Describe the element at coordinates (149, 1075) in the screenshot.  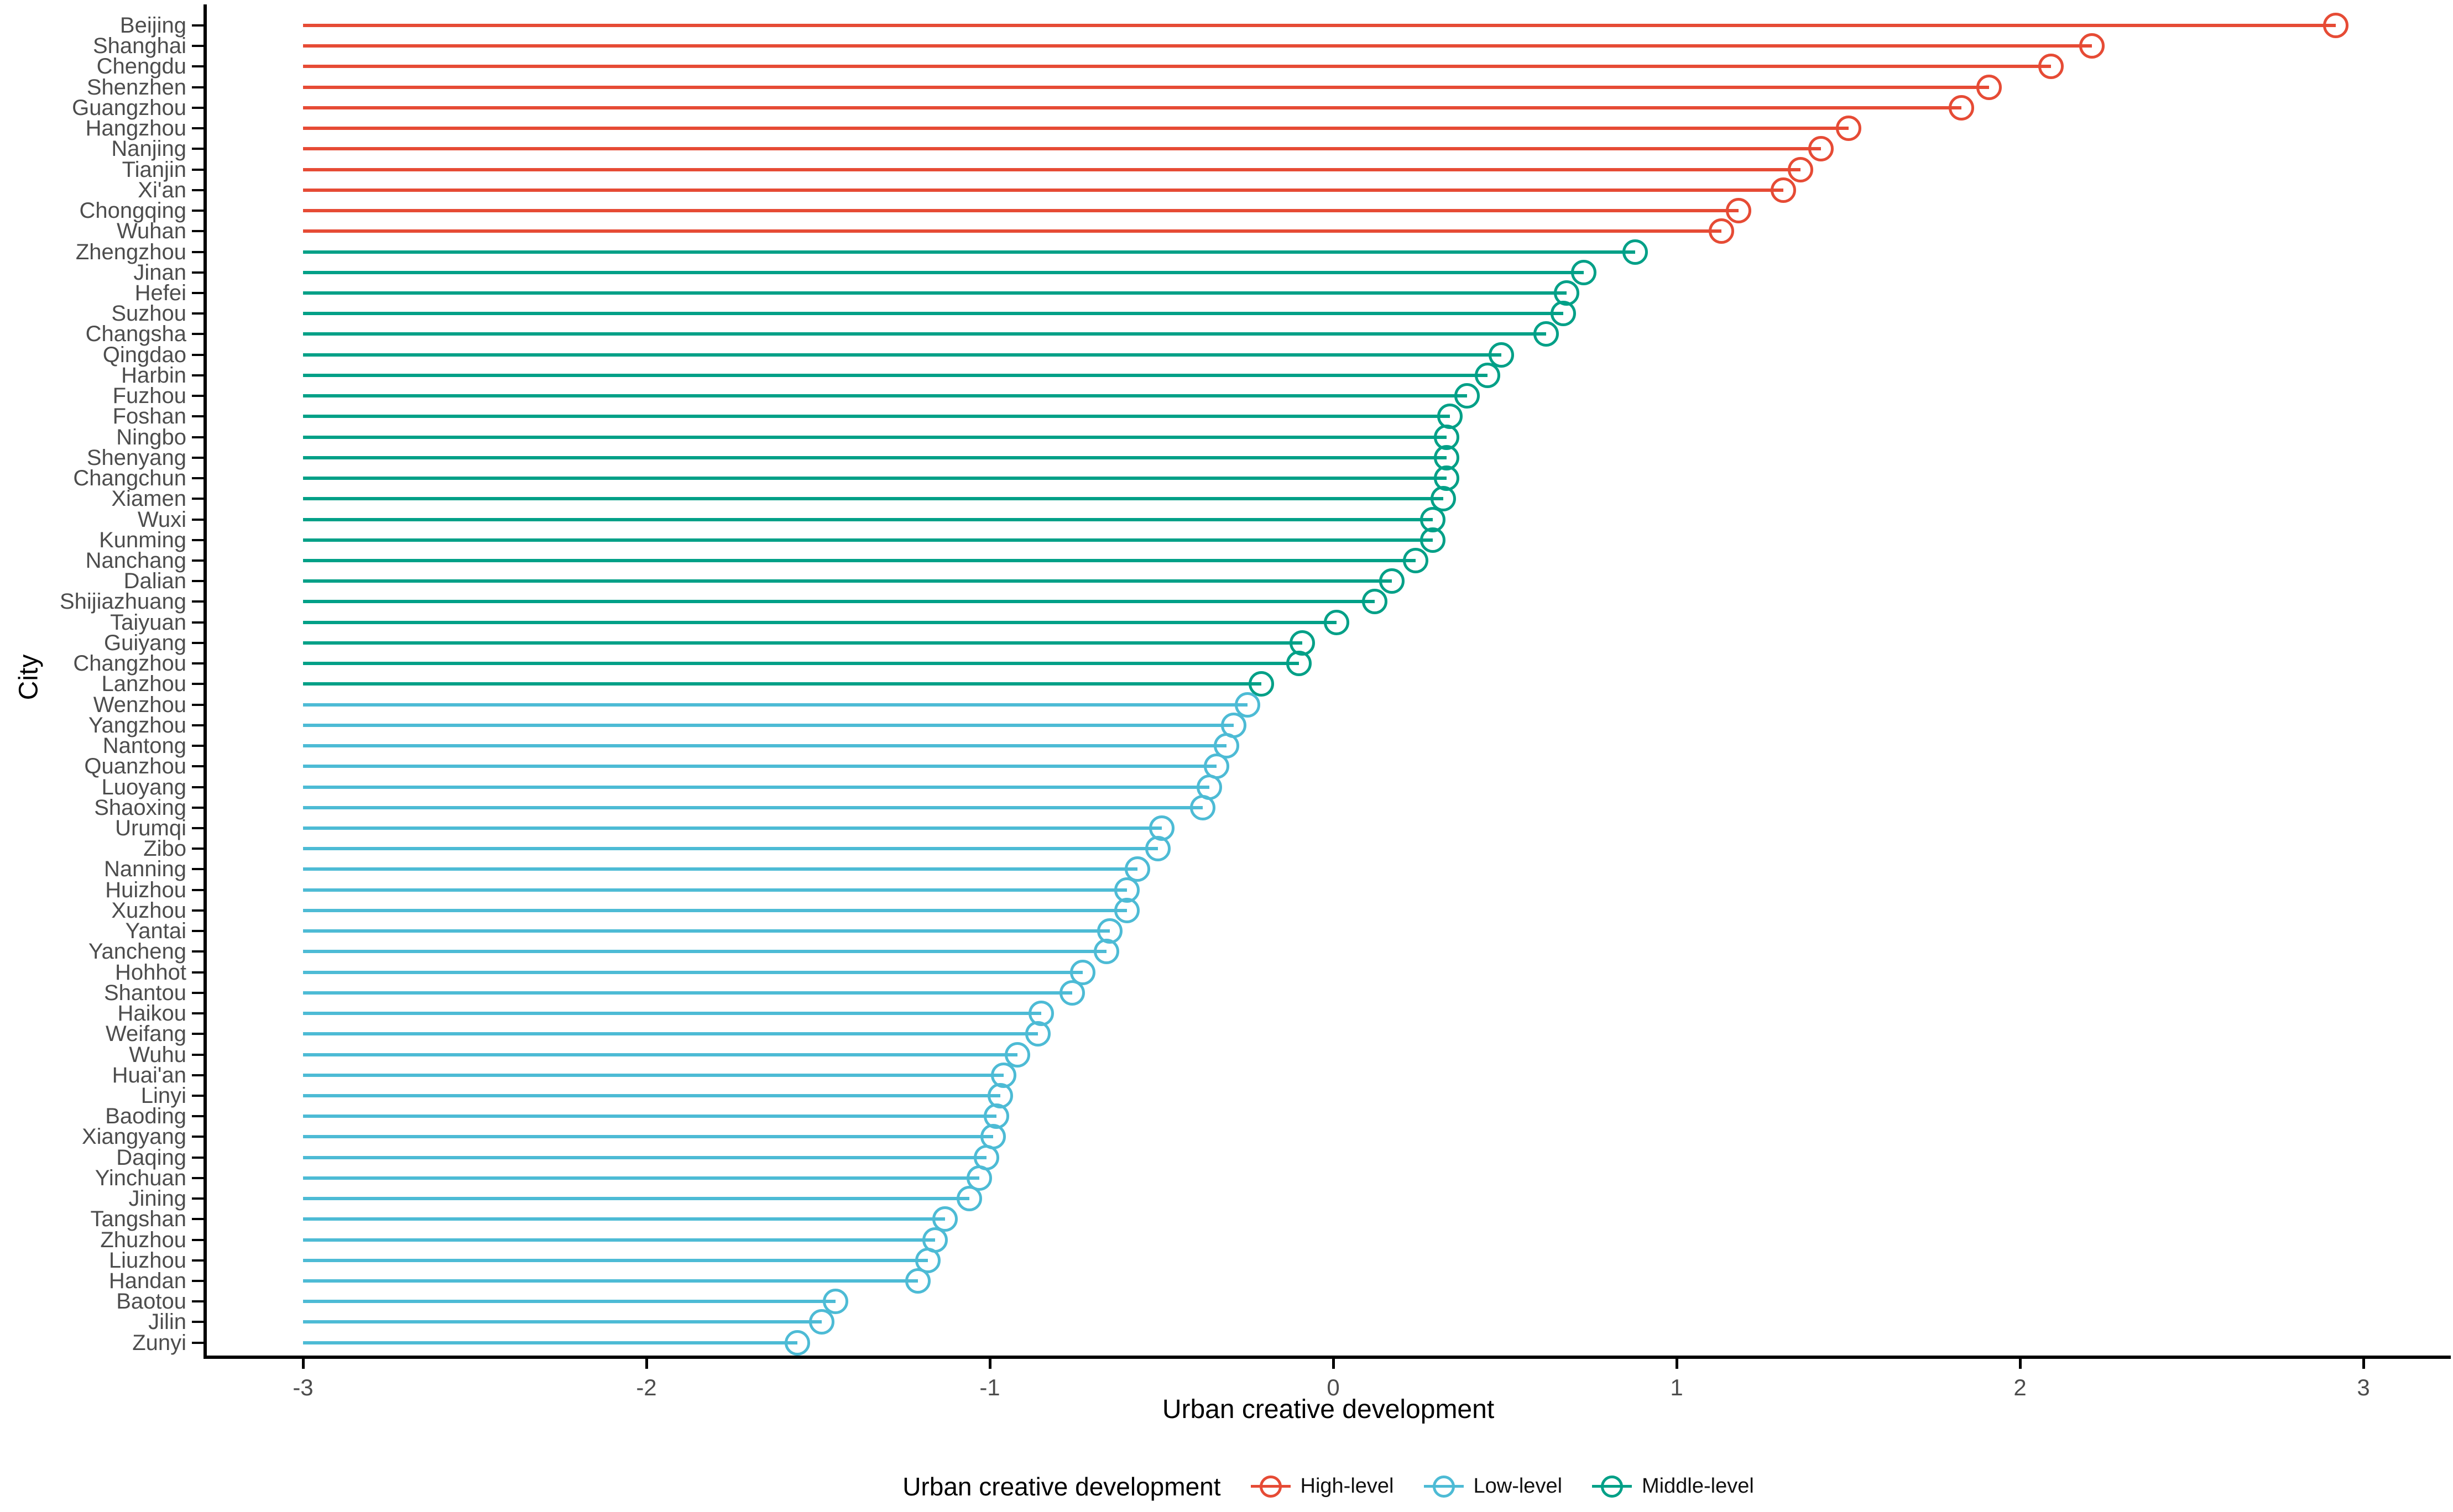
I see `y-tick-label: Huai'an` at that location.